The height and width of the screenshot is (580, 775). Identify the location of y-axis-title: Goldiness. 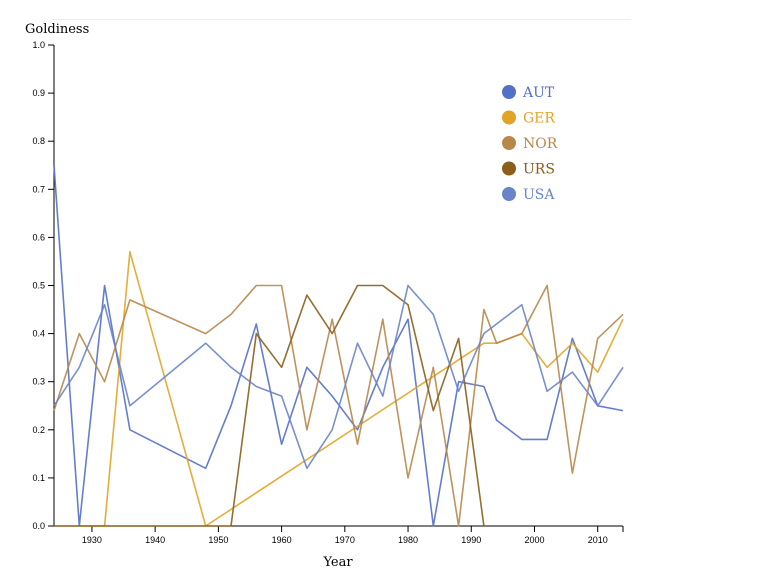
(57, 29).